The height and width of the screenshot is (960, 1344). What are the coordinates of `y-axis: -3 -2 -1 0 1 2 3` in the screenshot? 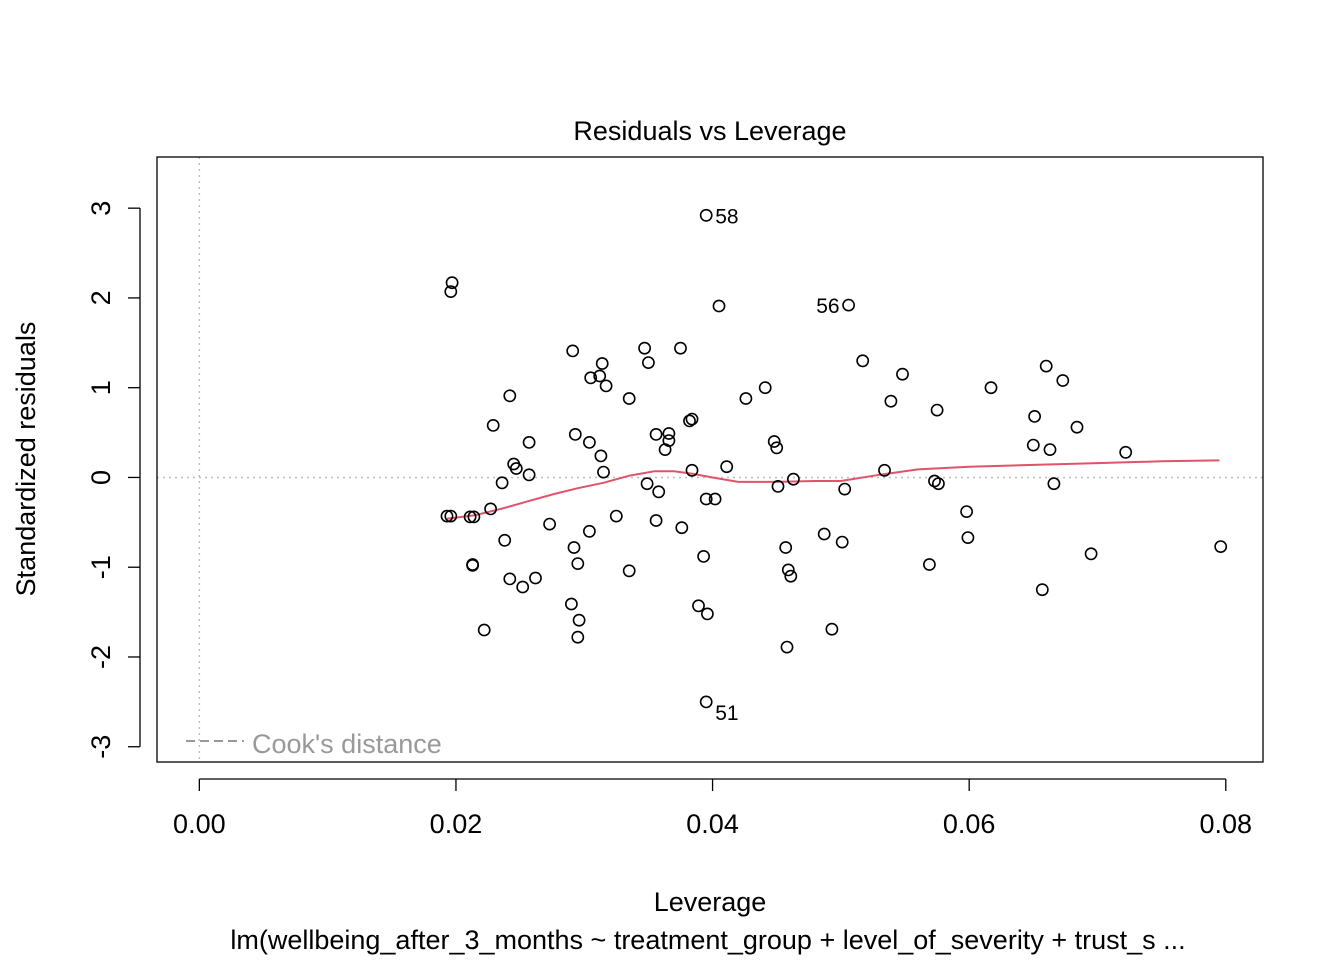 It's located at (113, 480).